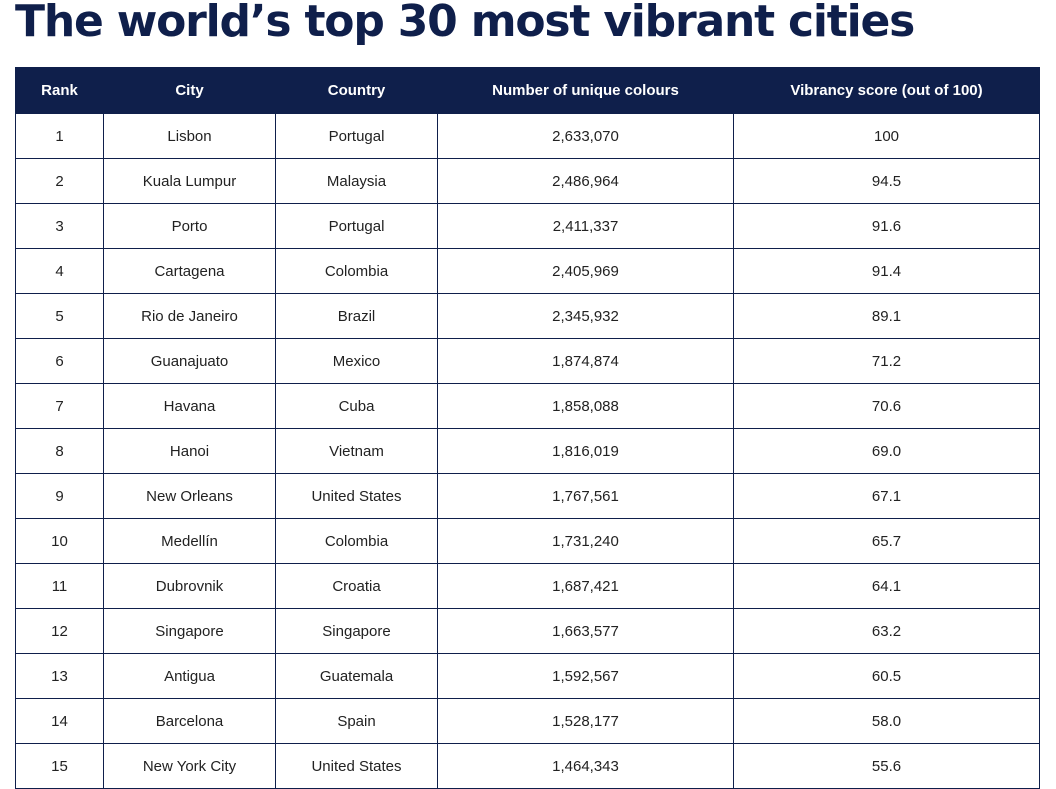  I want to click on city-cell: New York City, so click(189, 766).